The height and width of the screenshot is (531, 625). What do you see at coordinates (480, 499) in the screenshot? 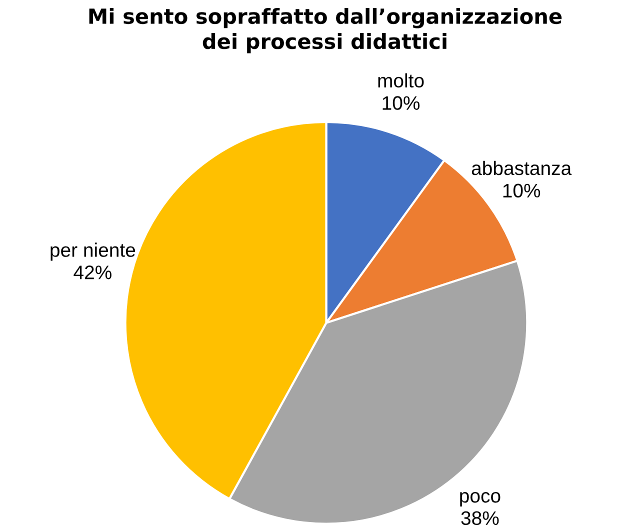
I see `slice-label: poco` at bounding box center [480, 499].